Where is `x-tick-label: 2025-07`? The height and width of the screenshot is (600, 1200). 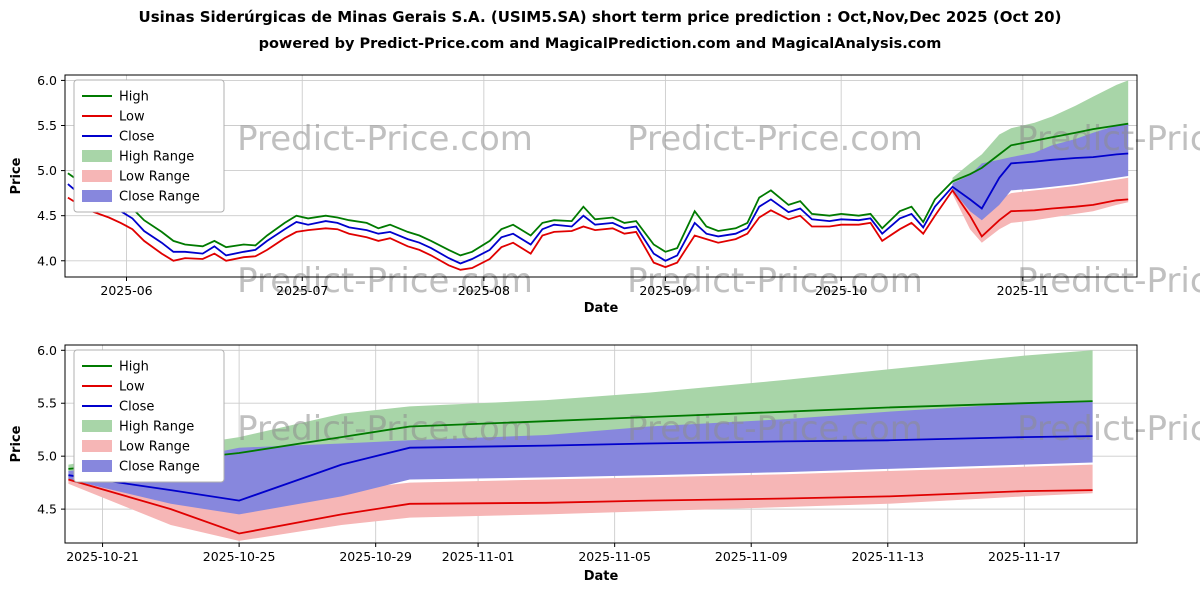 x-tick-label: 2025-07 is located at coordinates (302, 290).